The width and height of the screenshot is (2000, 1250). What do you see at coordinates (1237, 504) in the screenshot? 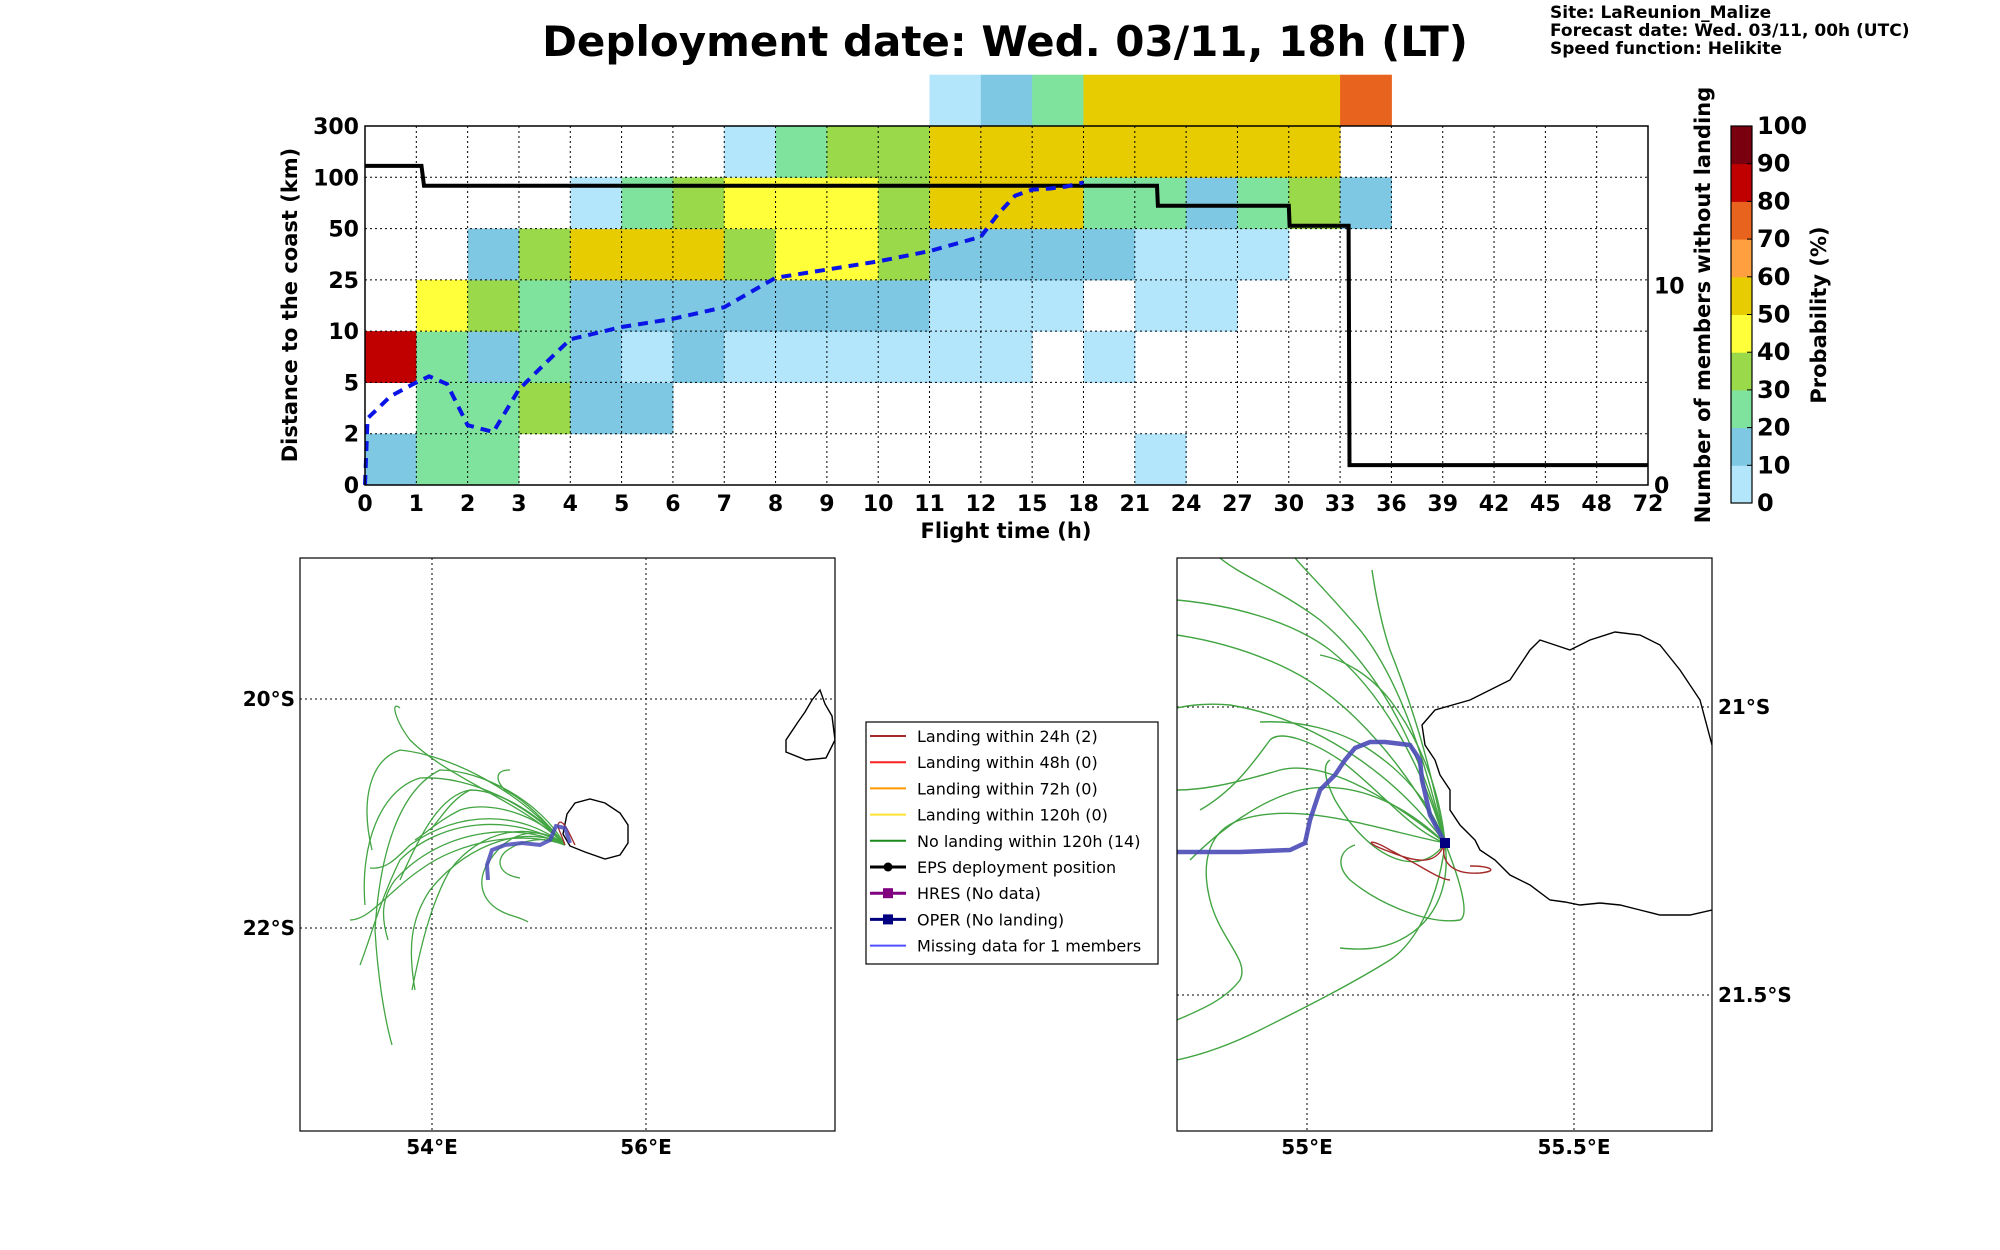
I see `x-tick-label: 27` at bounding box center [1237, 504].